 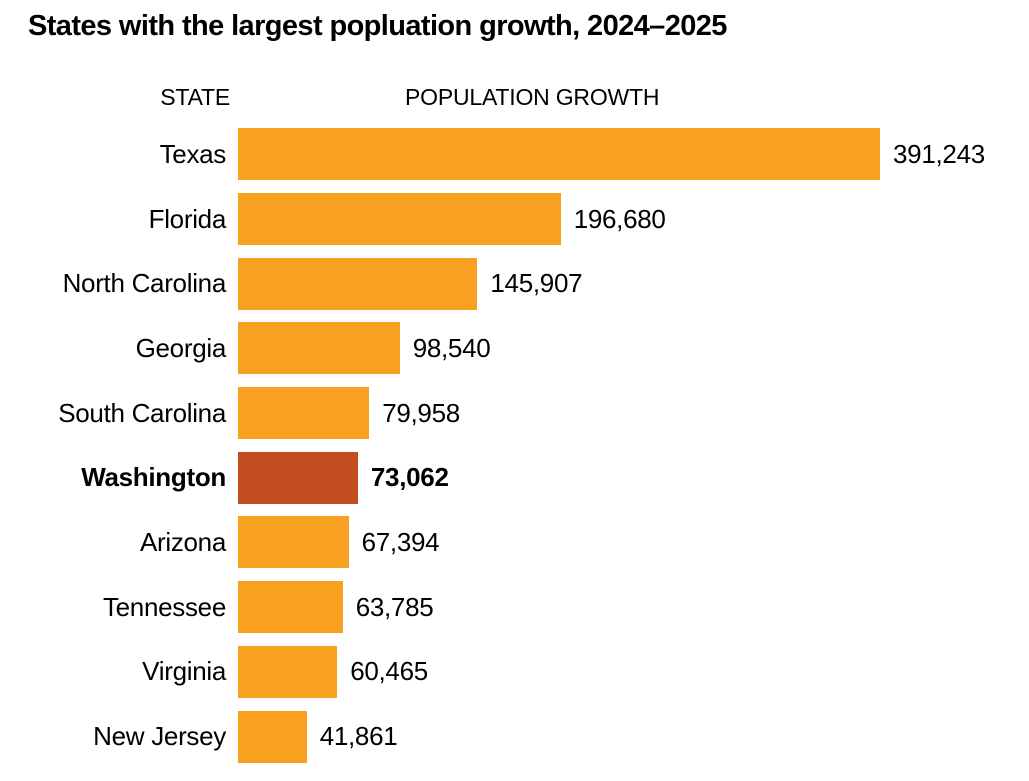 I want to click on state-label: North Carolina, so click(x=144, y=283).